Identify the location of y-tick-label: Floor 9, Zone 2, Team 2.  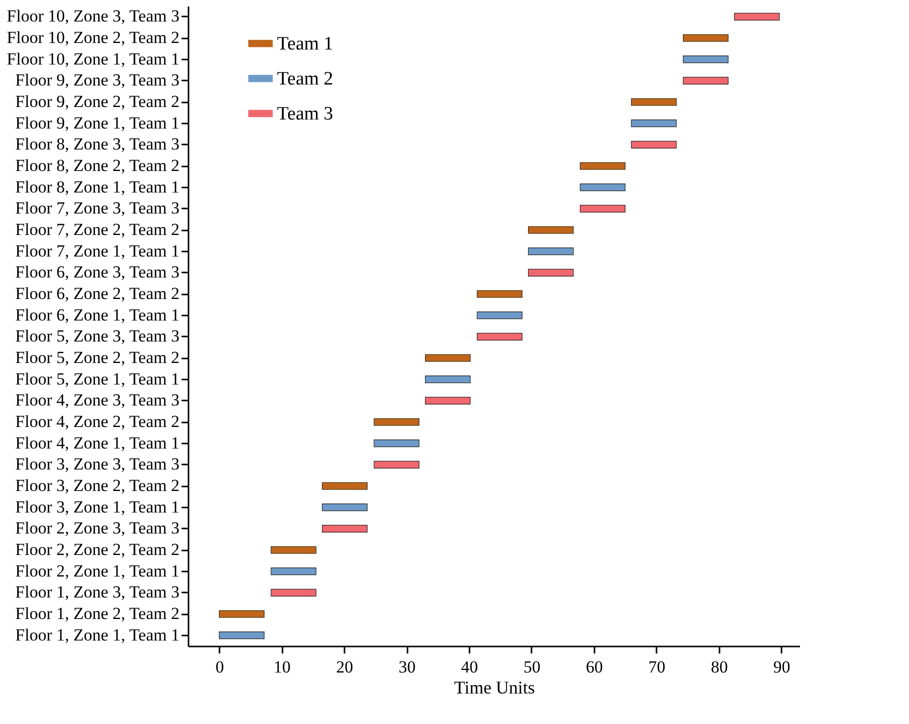
(97, 101).